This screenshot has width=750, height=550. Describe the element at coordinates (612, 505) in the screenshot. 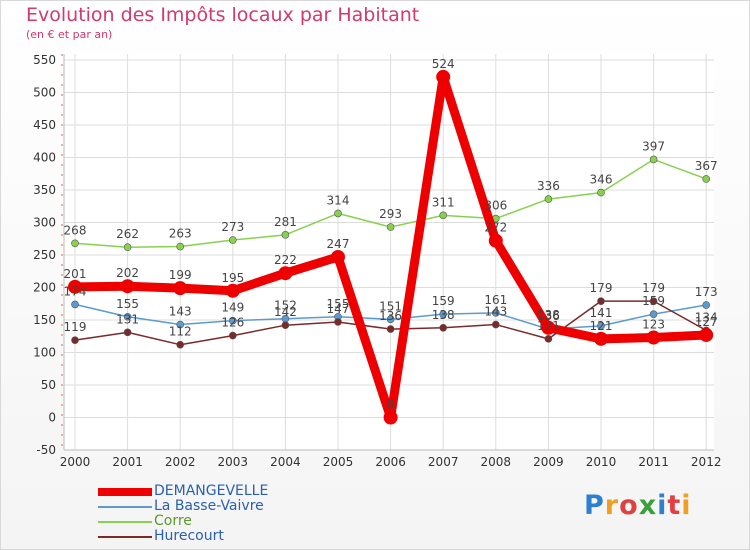

I see `logo-letter: r` at that location.